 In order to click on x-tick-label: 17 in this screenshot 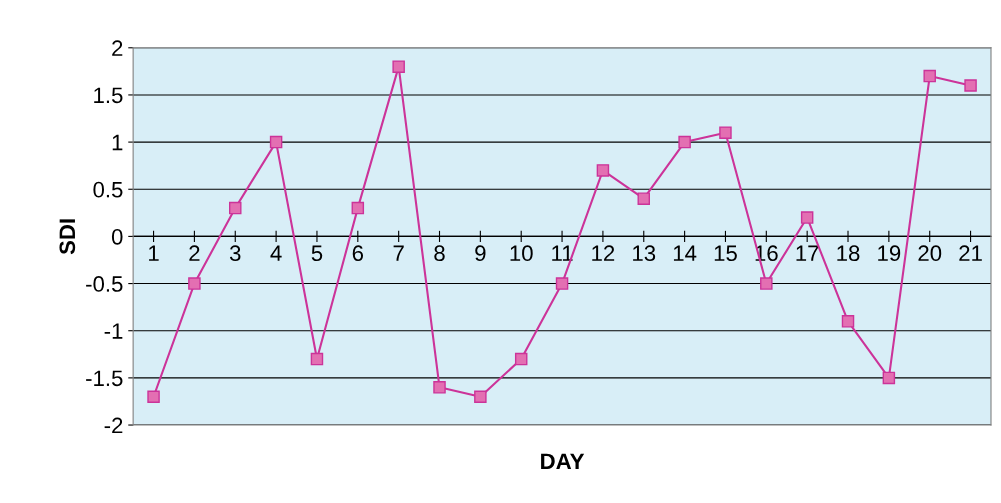, I will do `click(807, 253)`.